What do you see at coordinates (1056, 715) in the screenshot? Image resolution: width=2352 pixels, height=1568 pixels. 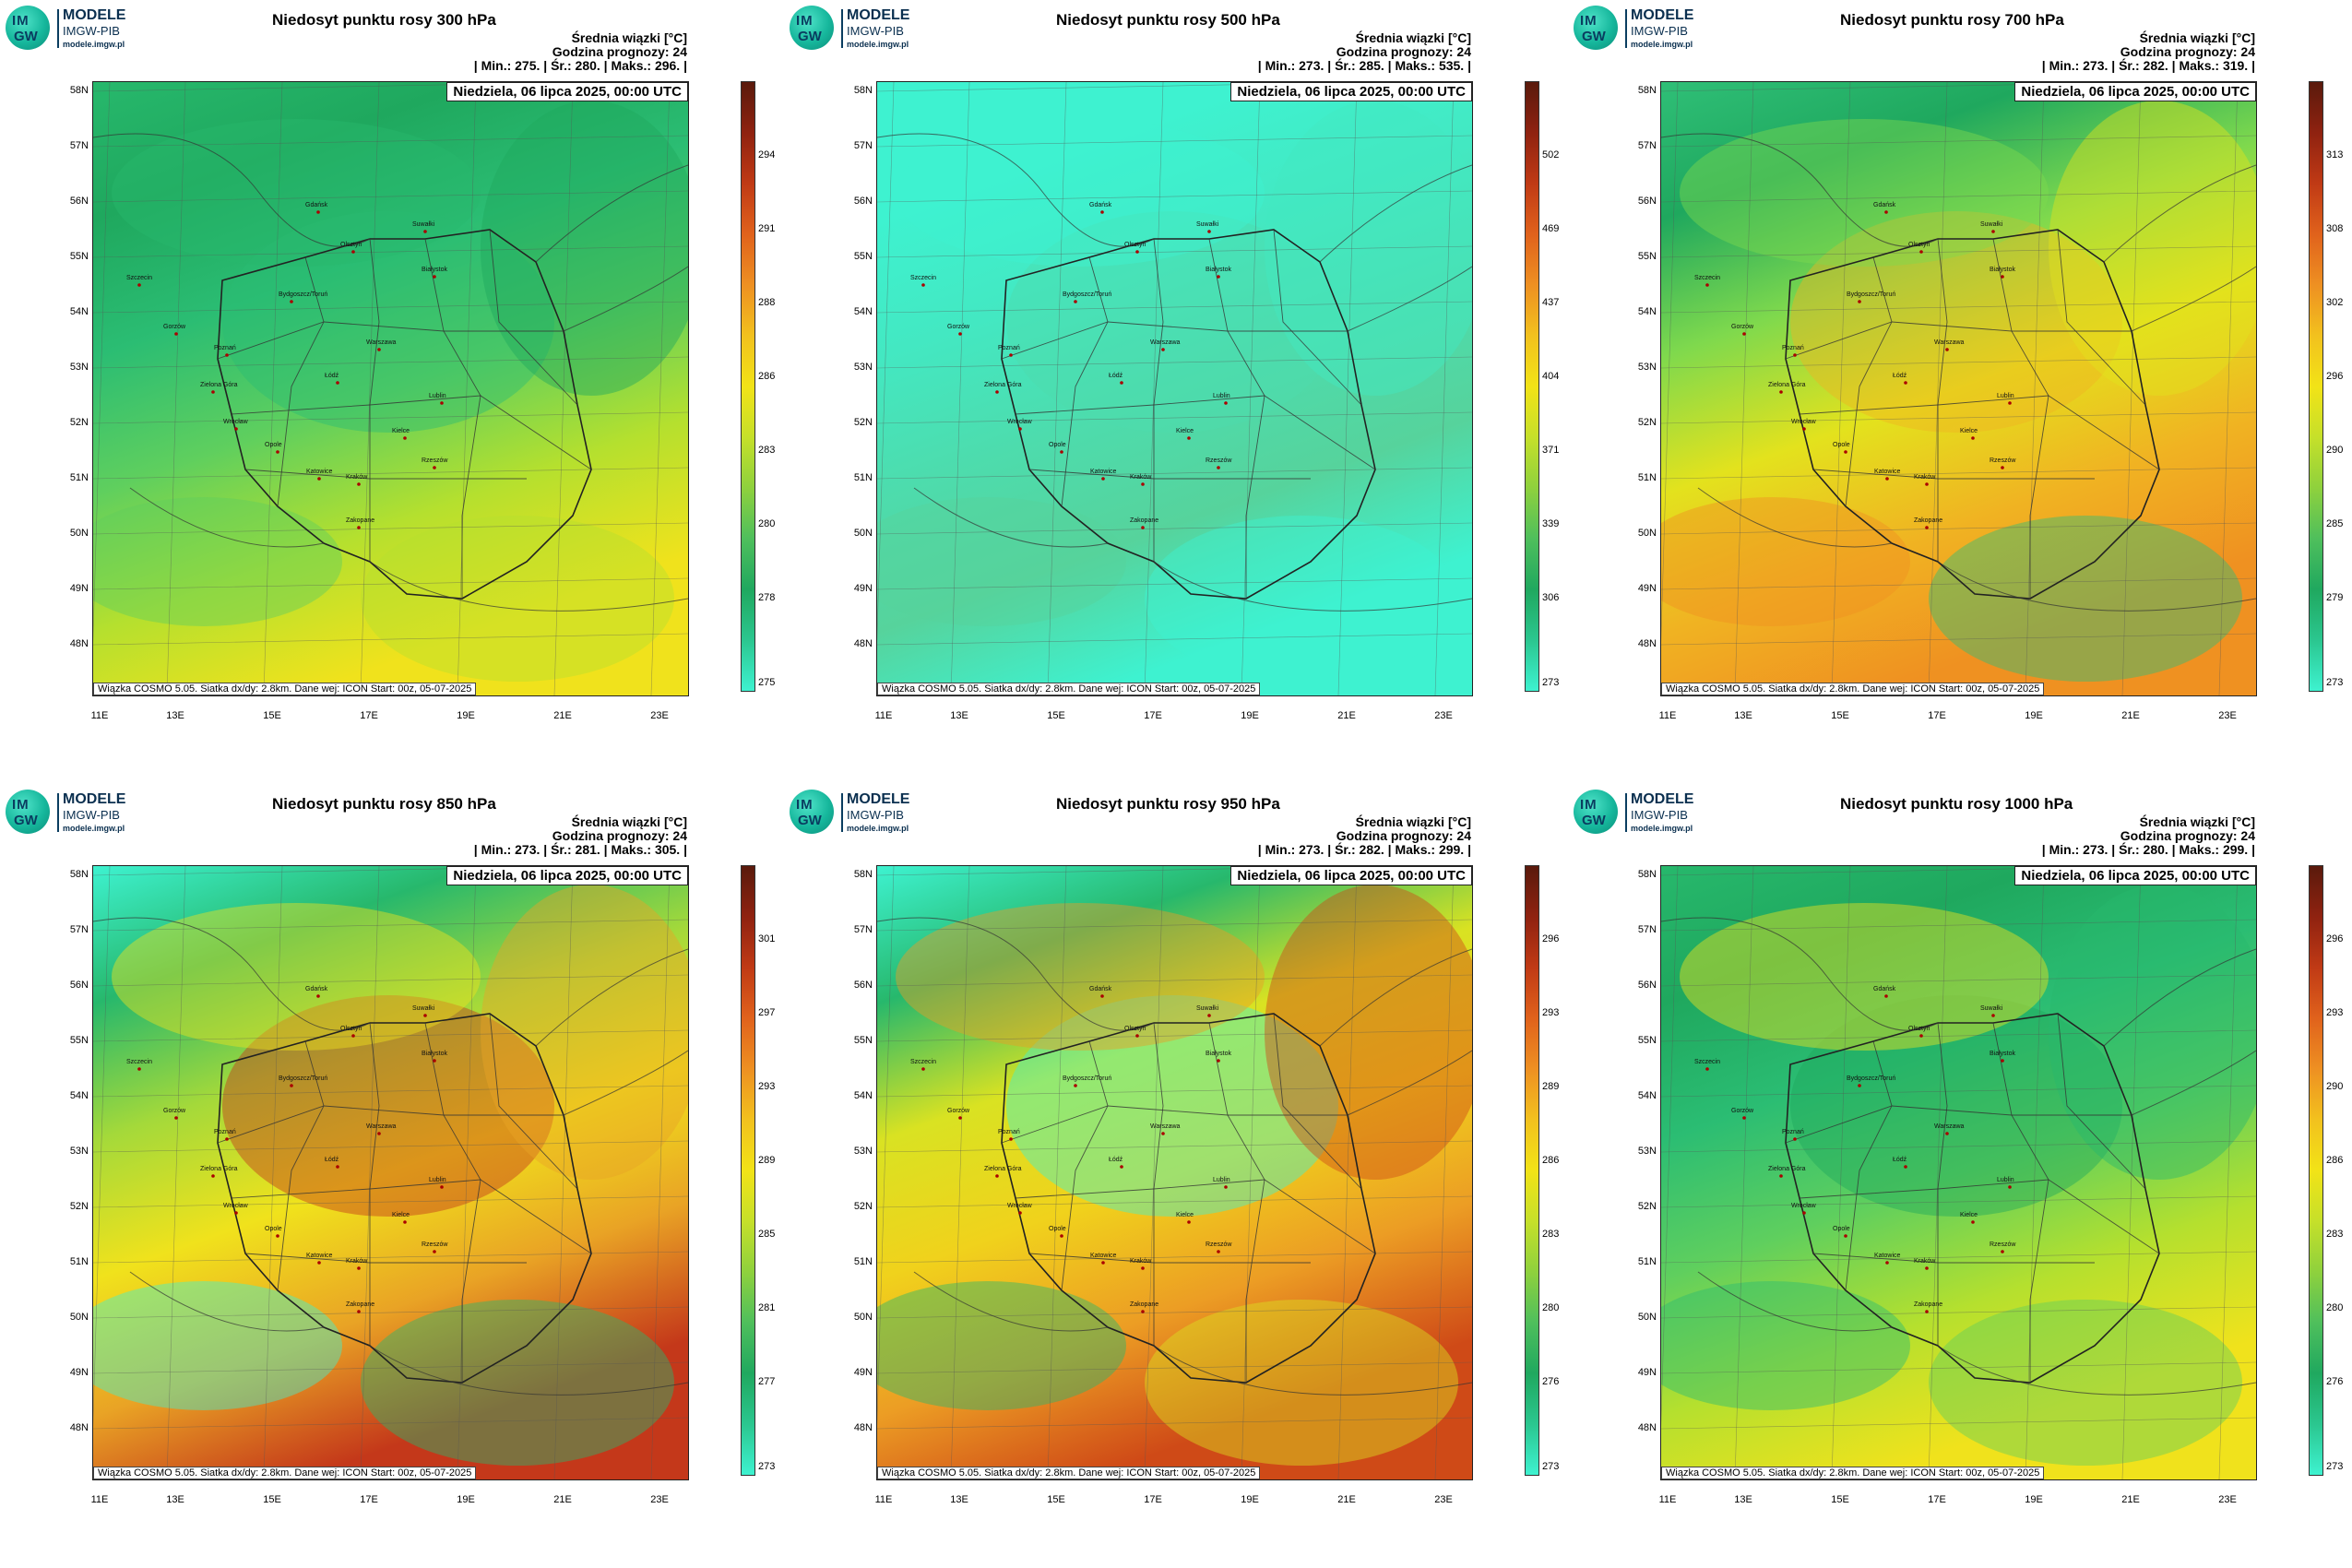 I see `longitude-label: 15E` at bounding box center [1056, 715].